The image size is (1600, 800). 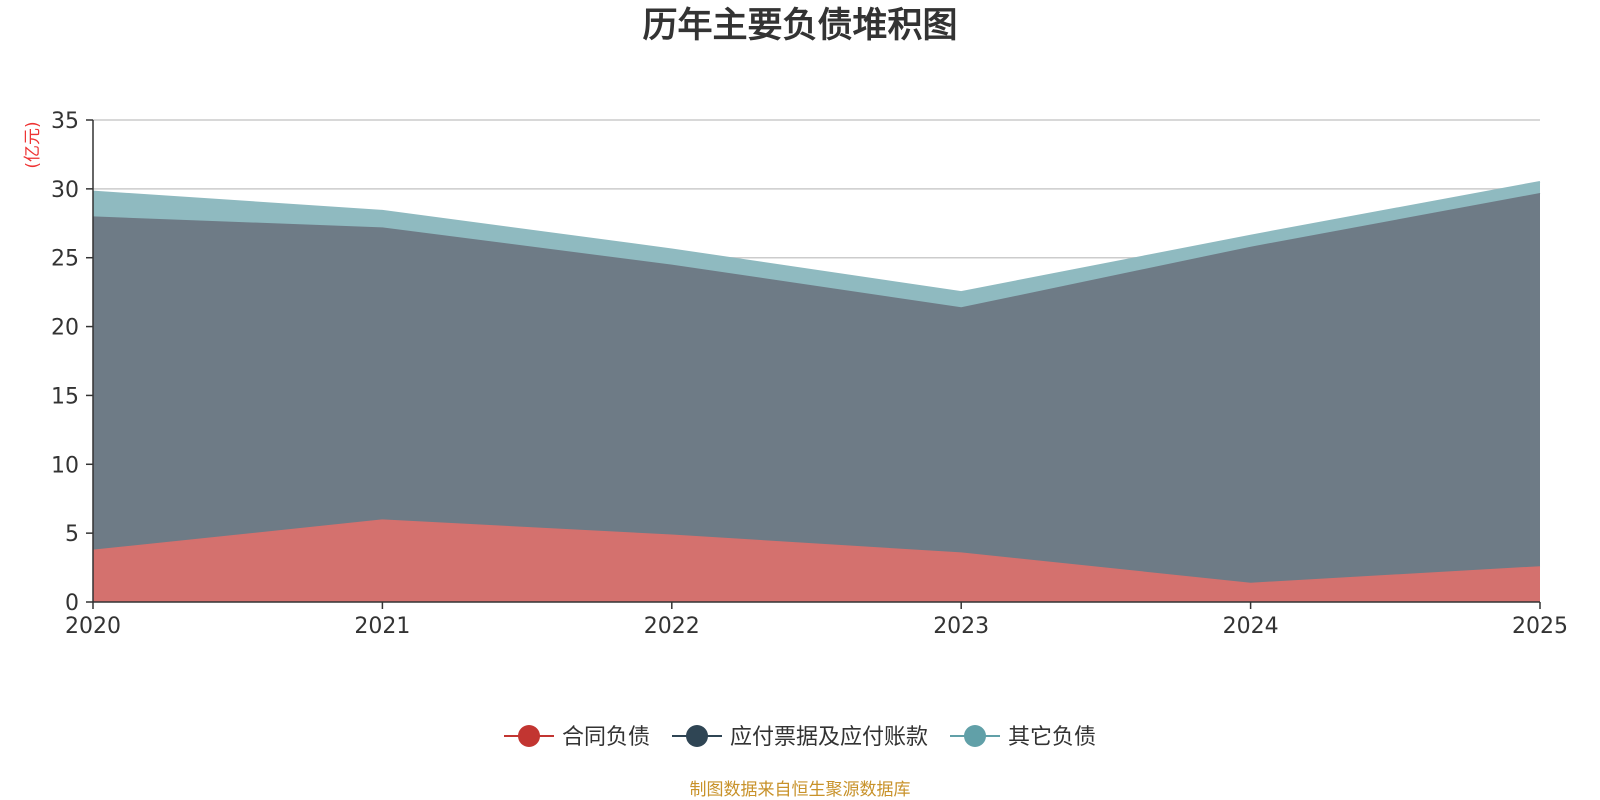 I want to click on legend-item-3: 其它负债, so click(x=1023, y=737).